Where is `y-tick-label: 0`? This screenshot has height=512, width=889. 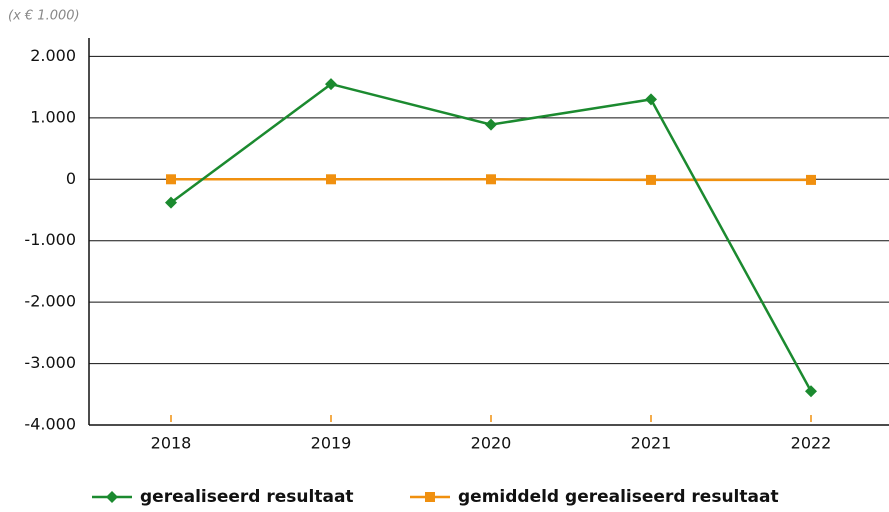
y-tick-label: 0 is located at coordinates (71, 178).